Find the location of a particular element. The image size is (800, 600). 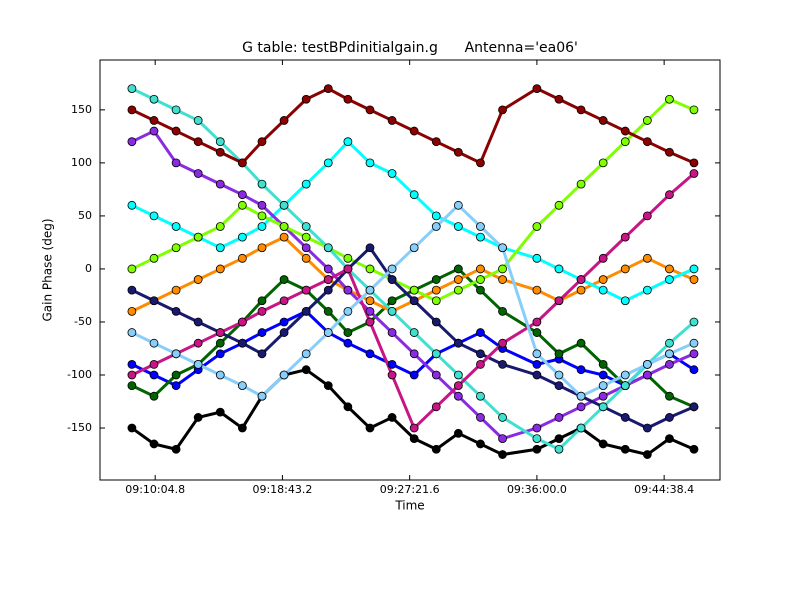

y-tick-label: -150 is located at coordinates (79, 427).